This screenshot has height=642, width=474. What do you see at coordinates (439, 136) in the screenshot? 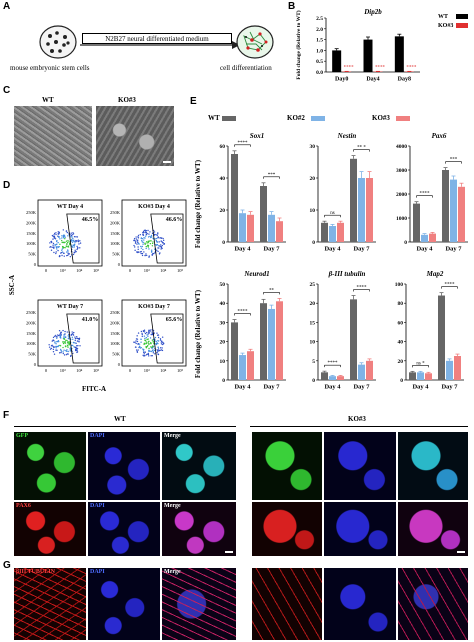
I see `chart-title: Pax6` at bounding box center [439, 136].